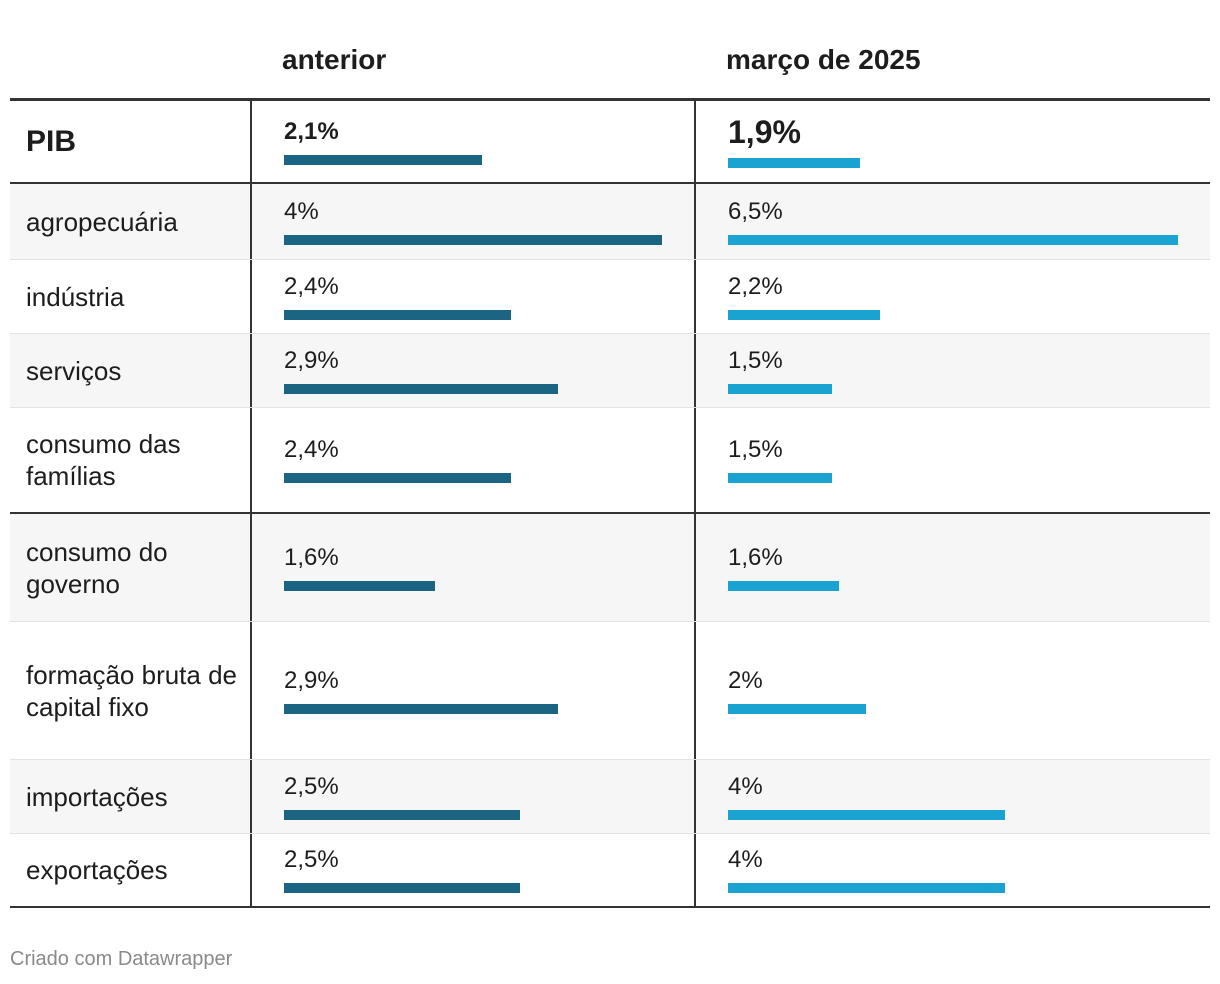  What do you see at coordinates (75, 296) in the screenshot?
I see `row-label: indústria` at bounding box center [75, 296].